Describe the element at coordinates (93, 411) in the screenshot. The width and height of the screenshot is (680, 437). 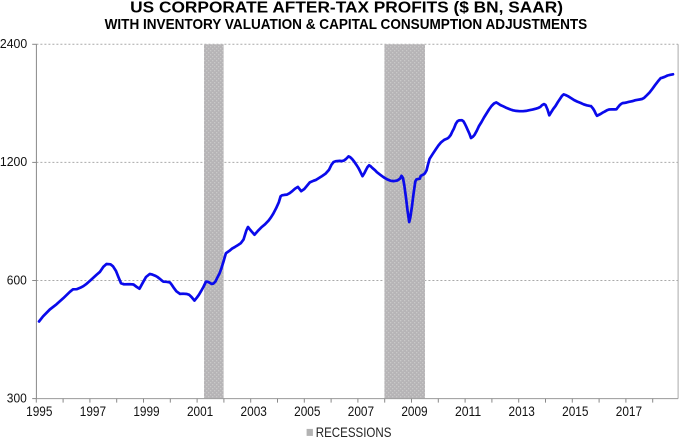
I see `svg-text: 1997` at that location.